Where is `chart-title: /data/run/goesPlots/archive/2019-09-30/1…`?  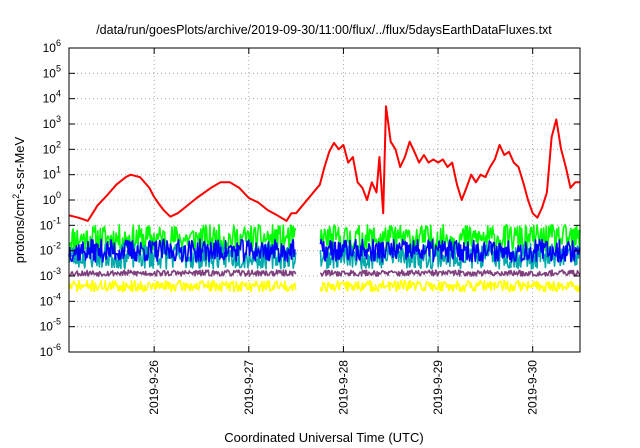 chart-title: /data/run/goesPlots/archive/2019-09-30/1… is located at coordinates (324, 30).